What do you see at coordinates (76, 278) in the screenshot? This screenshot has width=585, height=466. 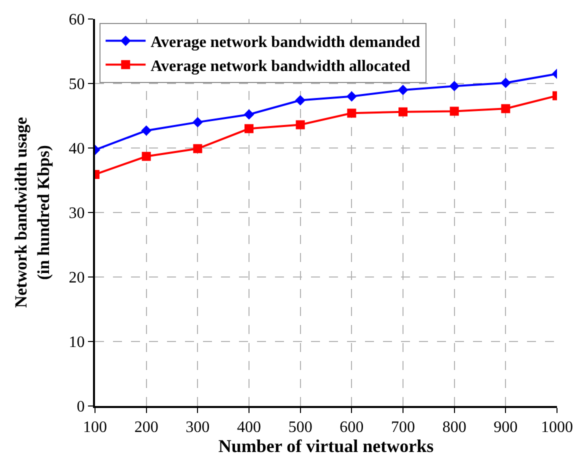 I see `y-tick-label: 20` at bounding box center [76, 278].